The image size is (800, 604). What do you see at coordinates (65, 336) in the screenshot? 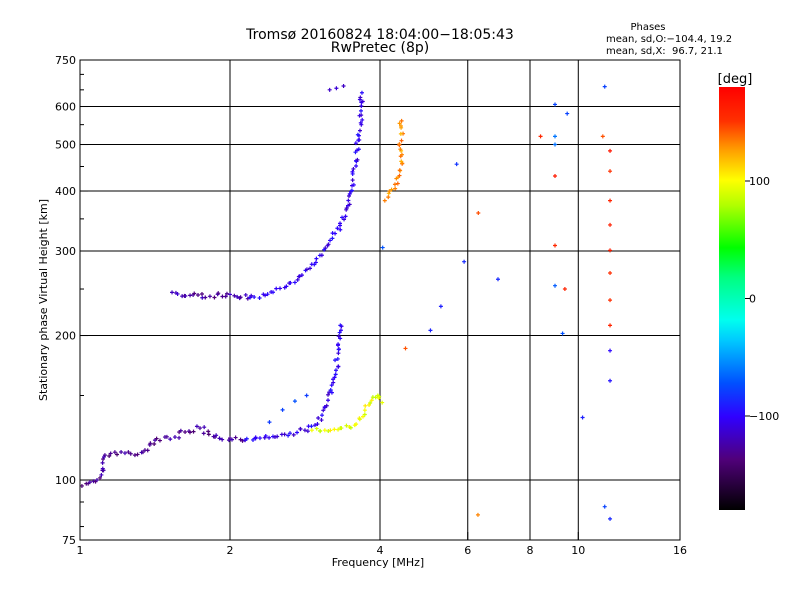
I see `y-tick-label: 200` at bounding box center [65, 336].